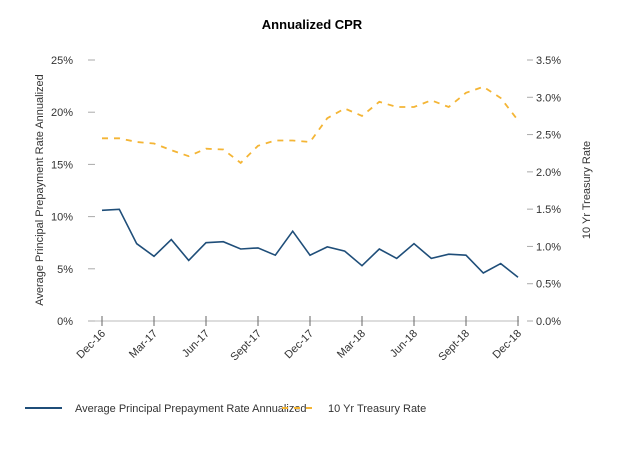 The image size is (624, 449). Describe the element at coordinates (548, 322) in the screenshot. I see `right-axis-tick-label: 0.0%` at that location.